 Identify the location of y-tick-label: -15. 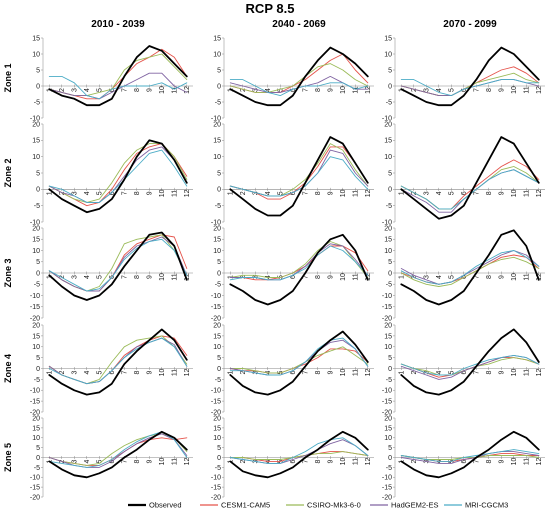
(387, 488).